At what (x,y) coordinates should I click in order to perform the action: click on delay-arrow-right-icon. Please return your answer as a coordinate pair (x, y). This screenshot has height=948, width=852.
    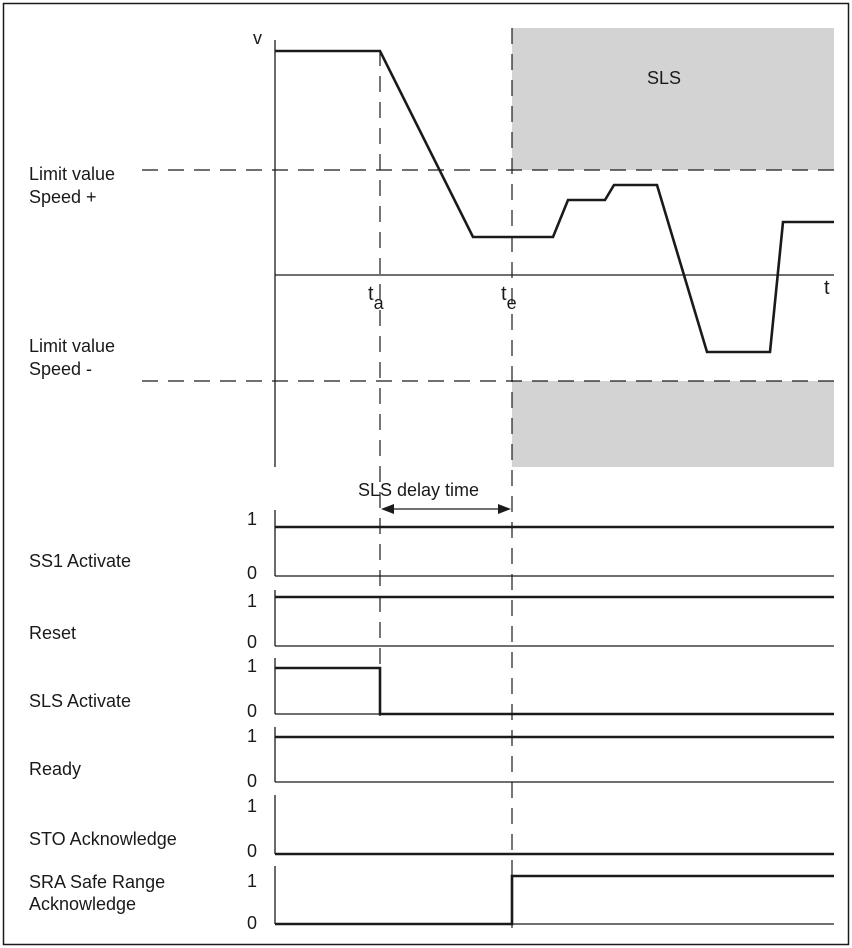
    Looking at the image, I should click on (504, 509).